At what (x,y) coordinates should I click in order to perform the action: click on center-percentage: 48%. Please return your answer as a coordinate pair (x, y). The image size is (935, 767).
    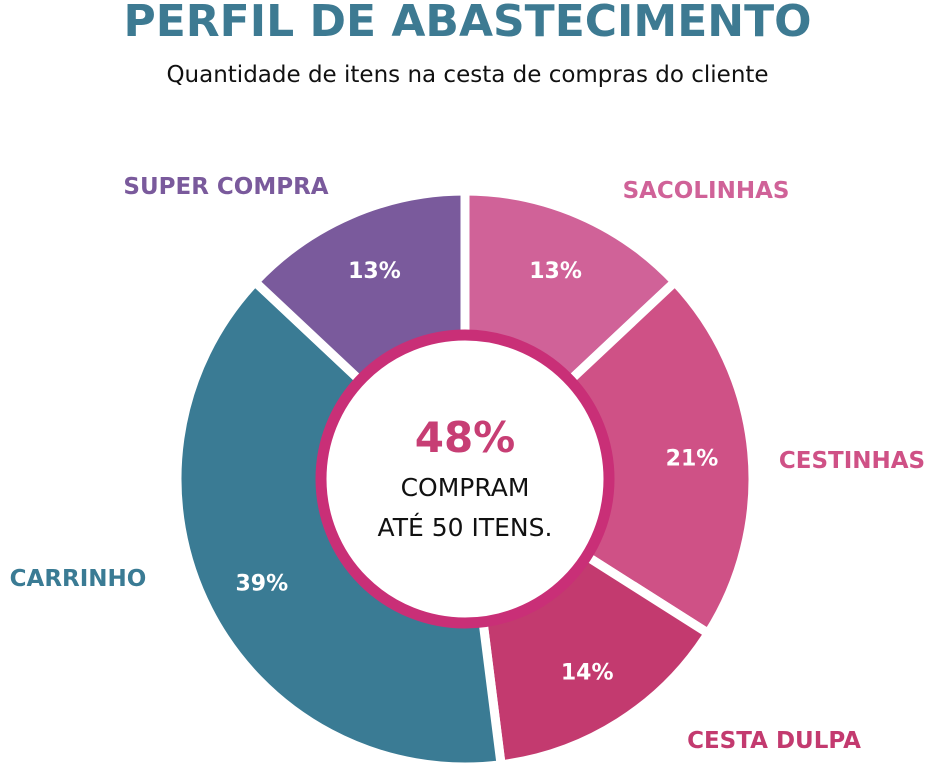
    Looking at the image, I should click on (465, 437).